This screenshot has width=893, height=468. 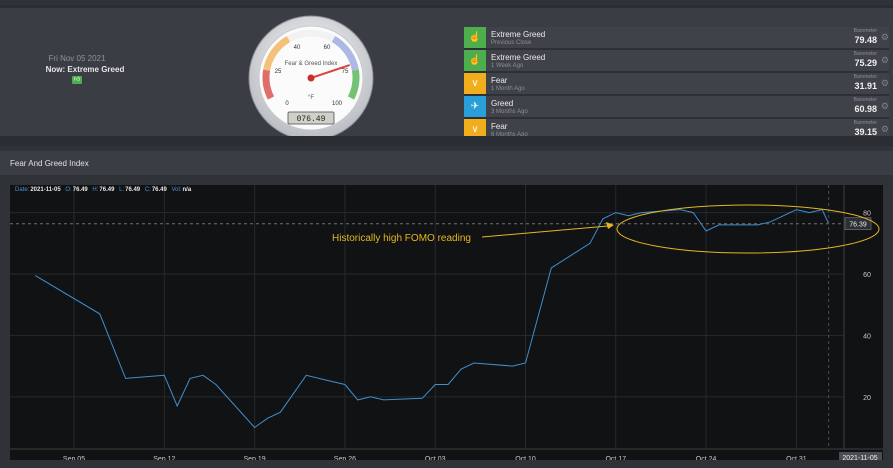 I want to click on y-tick-label: 40, so click(x=867, y=336).